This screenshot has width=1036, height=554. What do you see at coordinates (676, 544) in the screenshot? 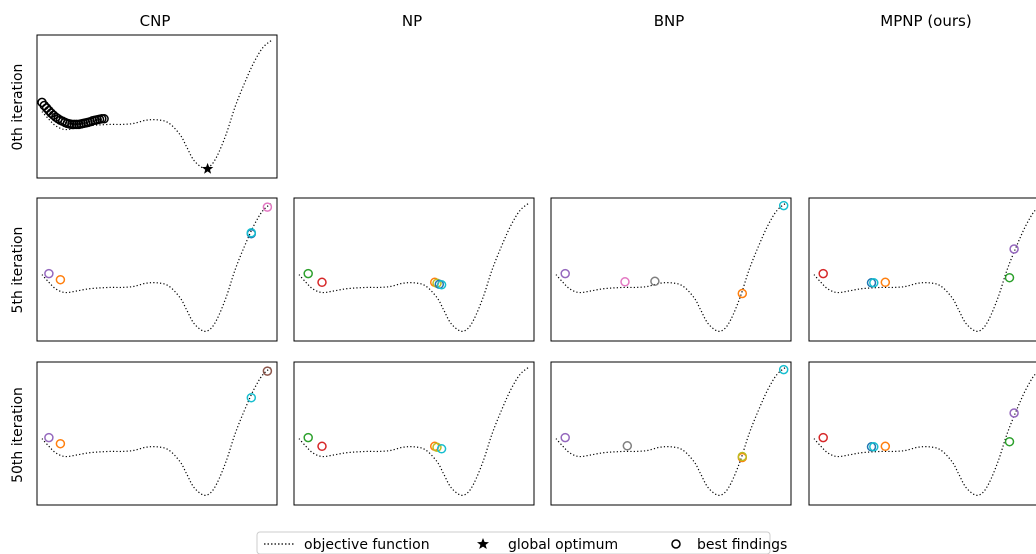
I see `legend-findings-circle-icon` at bounding box center [676, 544].